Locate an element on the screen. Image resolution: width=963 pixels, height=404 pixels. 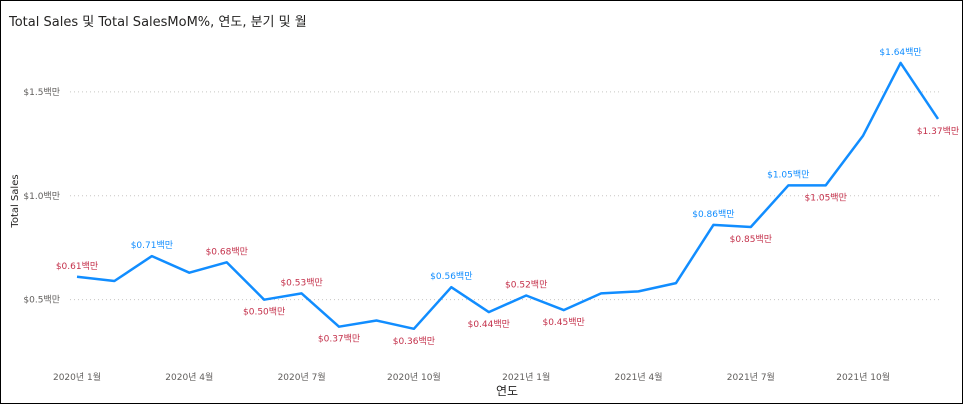
data-label: $0.71백만 is located at coordinates (152, 245).